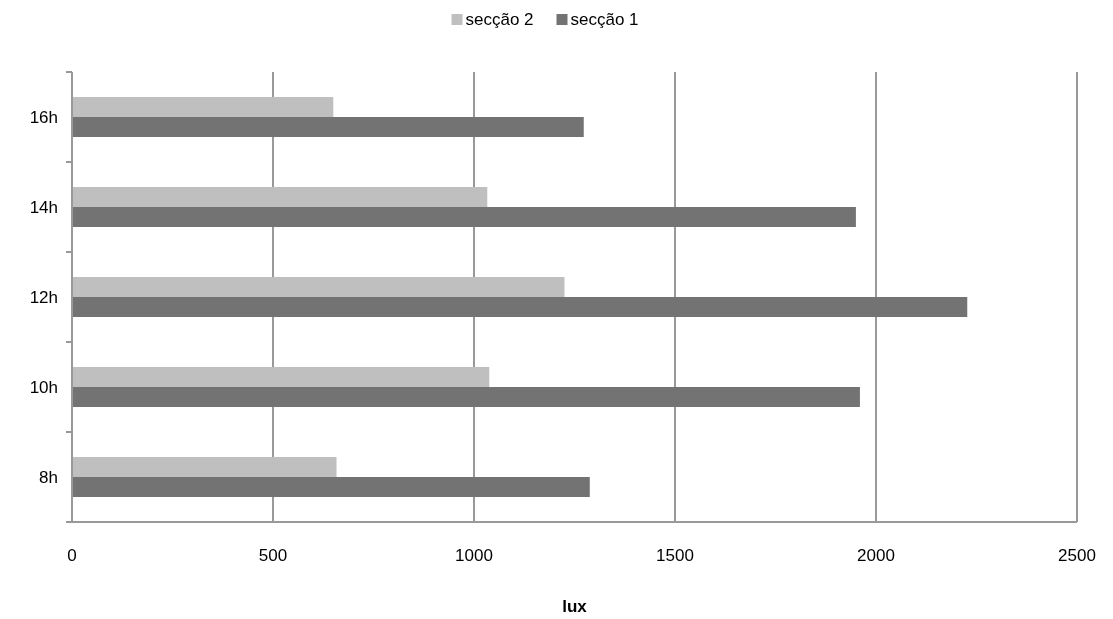  What do you see at coordinates (43, 387) in the screenshot?
I see `y-tick-label: 10h` at bounding box center [43, 387].